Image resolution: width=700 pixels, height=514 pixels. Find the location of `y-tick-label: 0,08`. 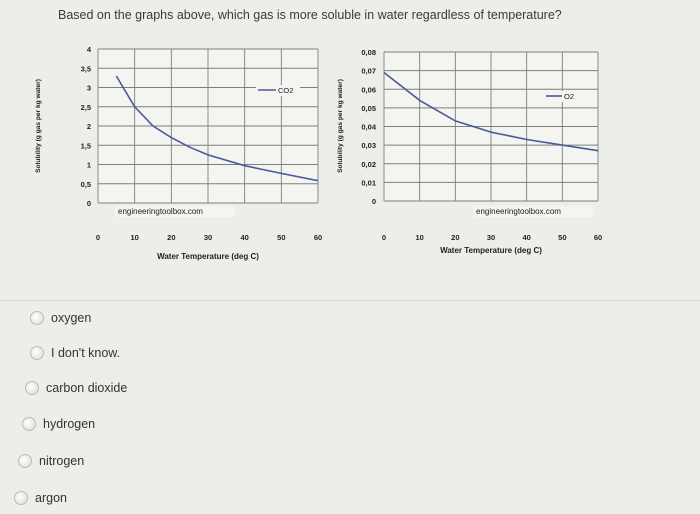

y-tick-label: 0,08 is located at coordinates (368, 52).